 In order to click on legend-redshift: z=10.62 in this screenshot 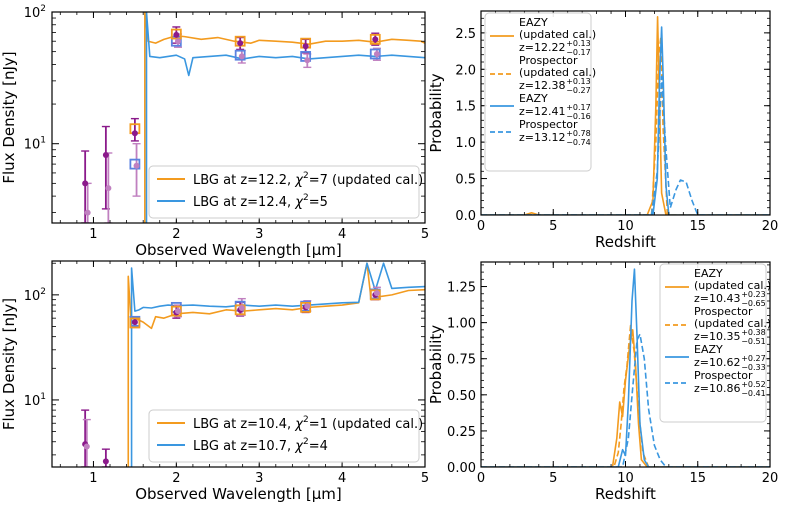, I will do `click(717, 362)`.